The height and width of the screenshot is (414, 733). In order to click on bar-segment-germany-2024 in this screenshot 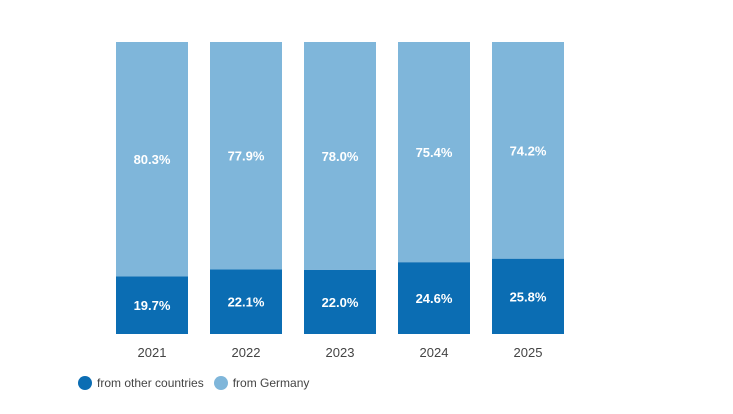, I will do `click(434, 152)`.